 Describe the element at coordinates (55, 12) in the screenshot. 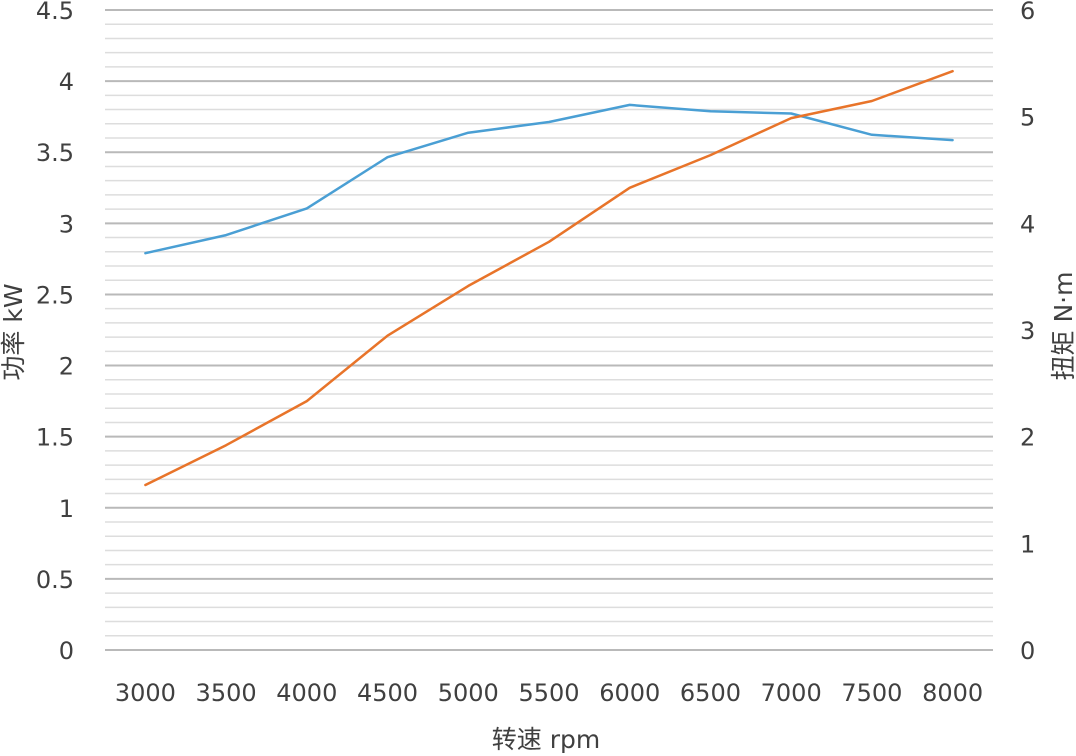

I see `left-tick-label: 4.5` at that location.